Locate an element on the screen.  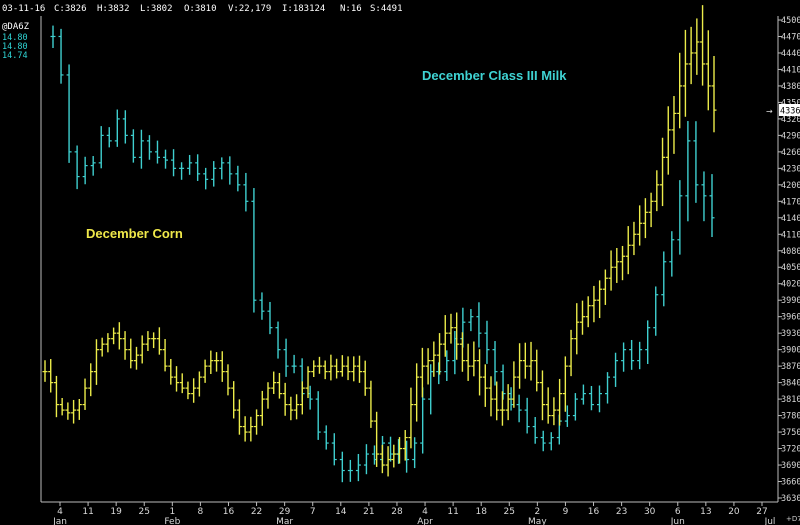
y-tick-label: 4140 is located at coordinates (790, 219).